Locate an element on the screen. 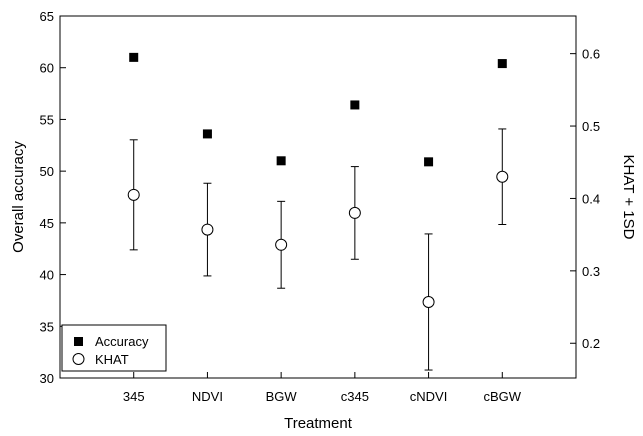 The width and height of the screenshot is (643, 436). x-axis-title: Treatment is located at coordinates (318, 423).